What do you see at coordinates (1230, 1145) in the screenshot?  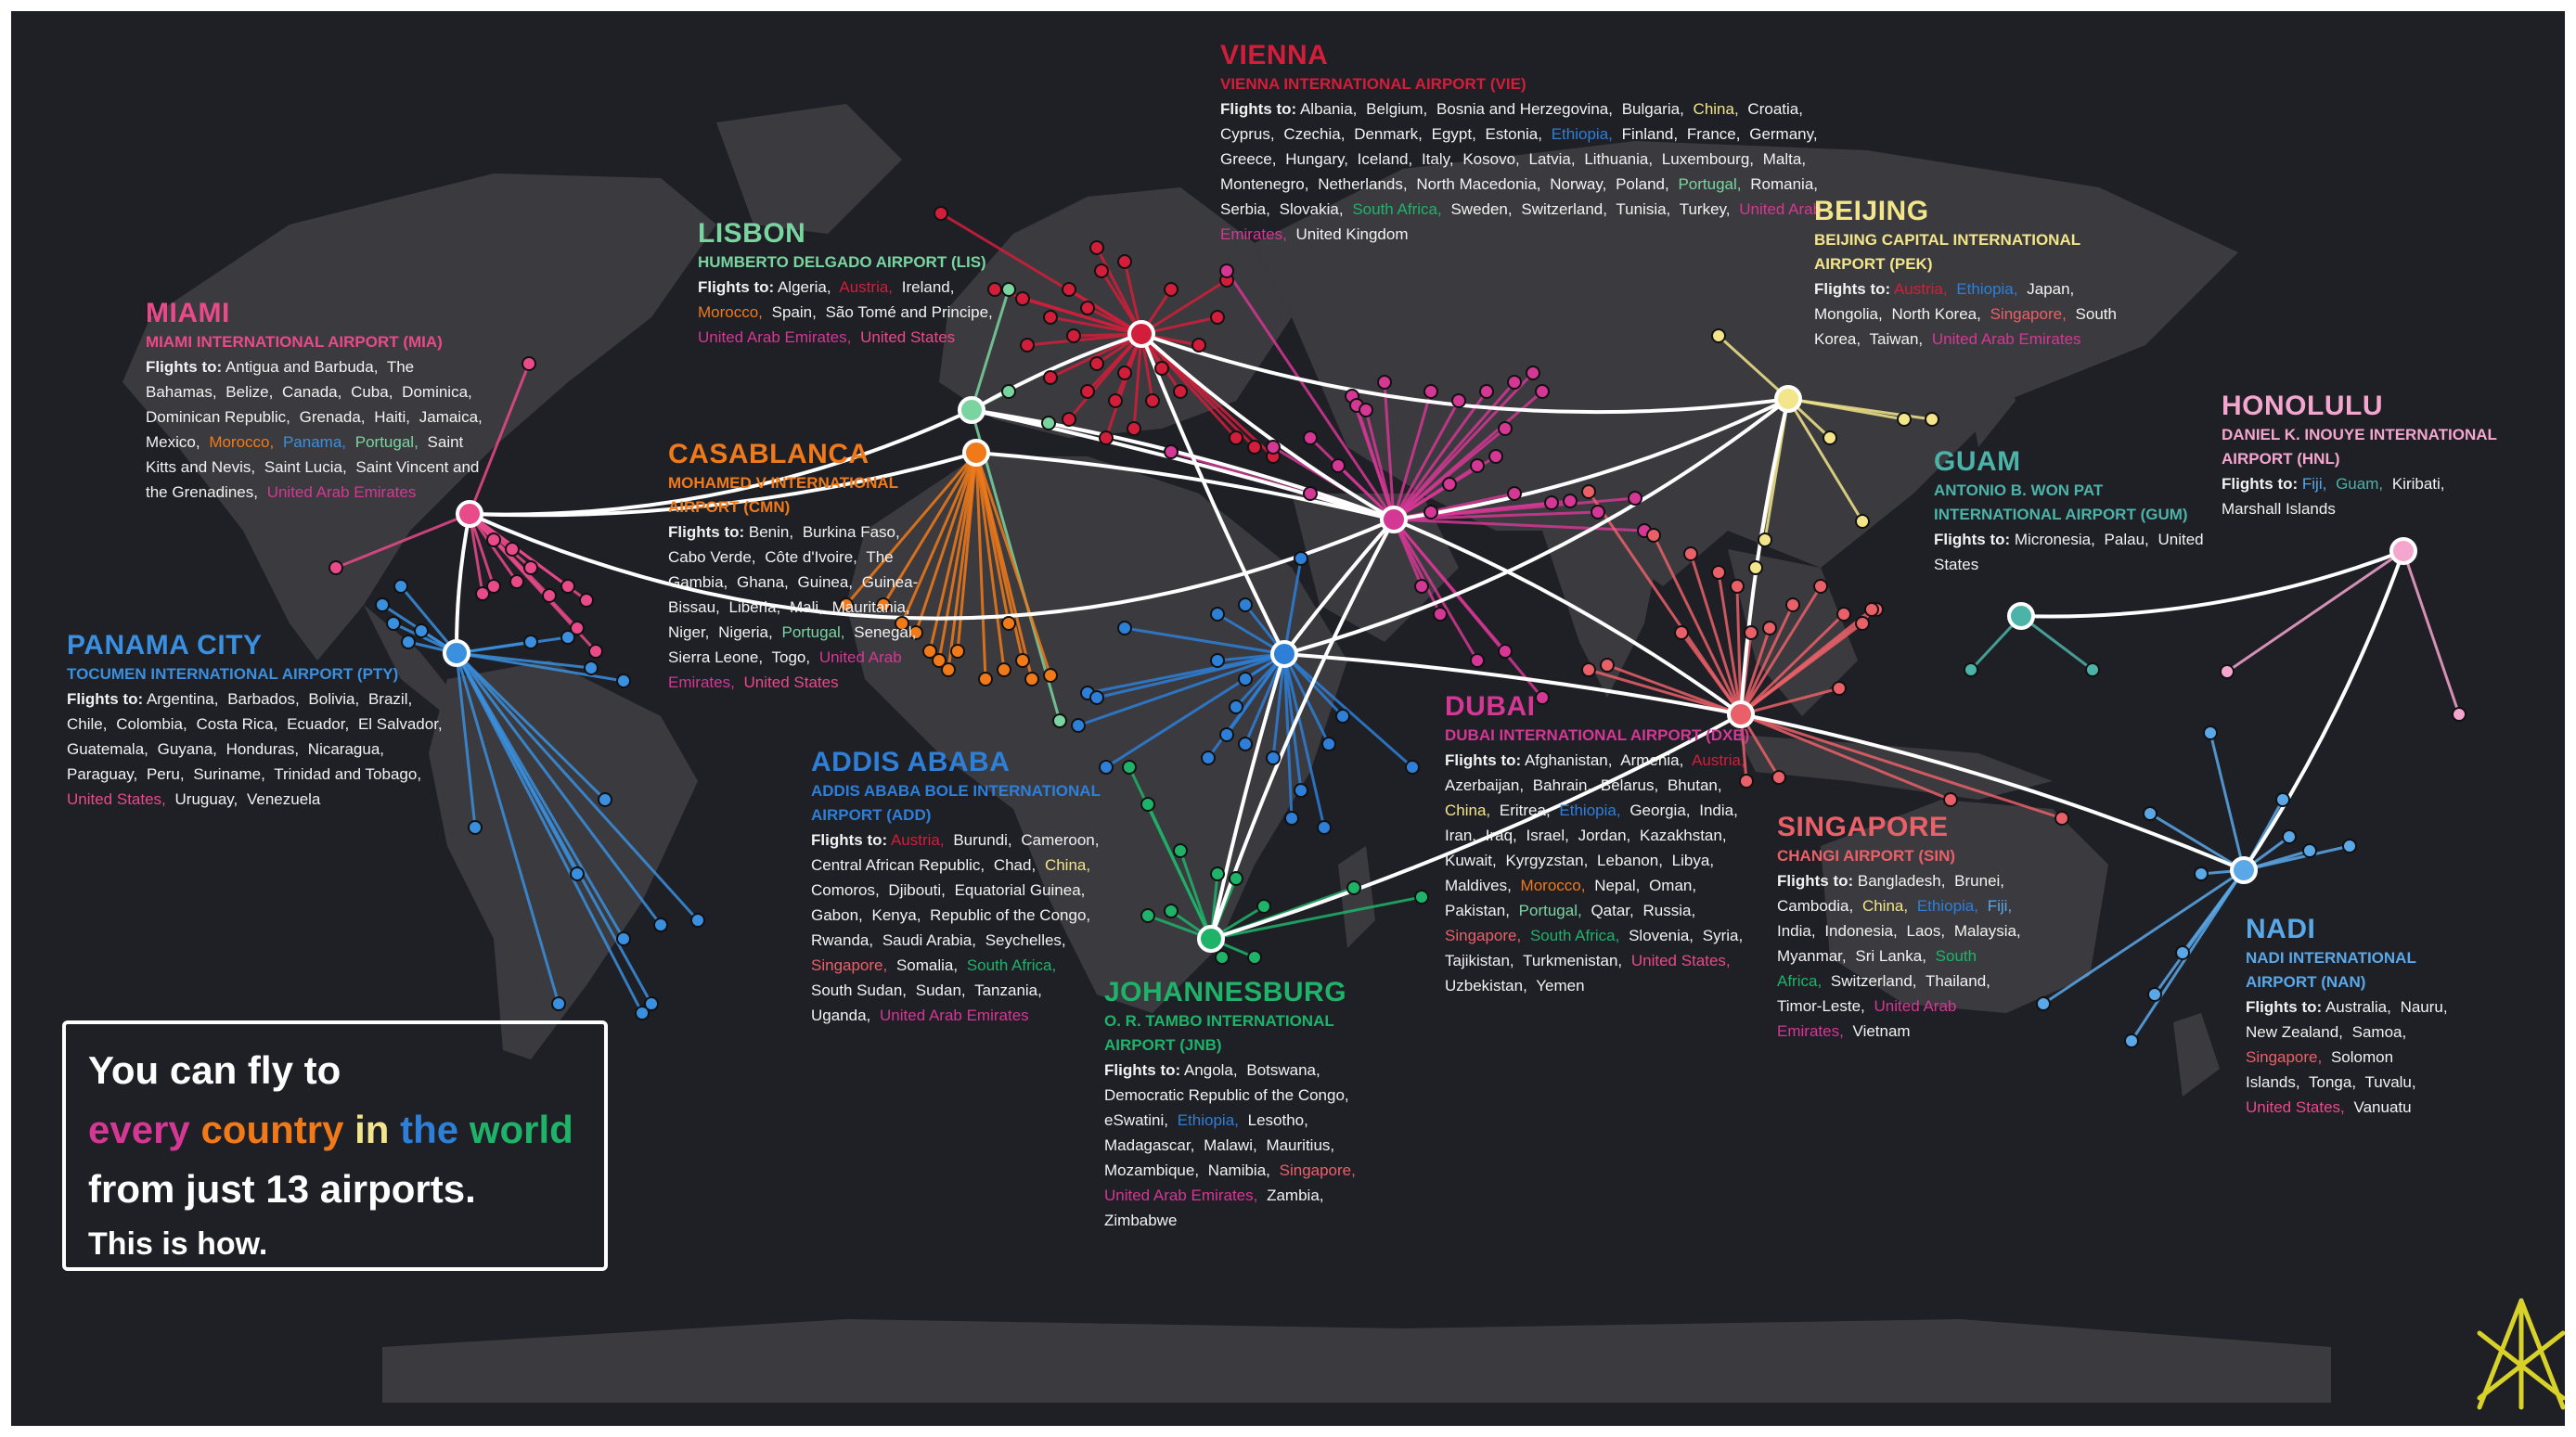 I see `destination-country: Malawi,` at bounding box center [1230, 1145].